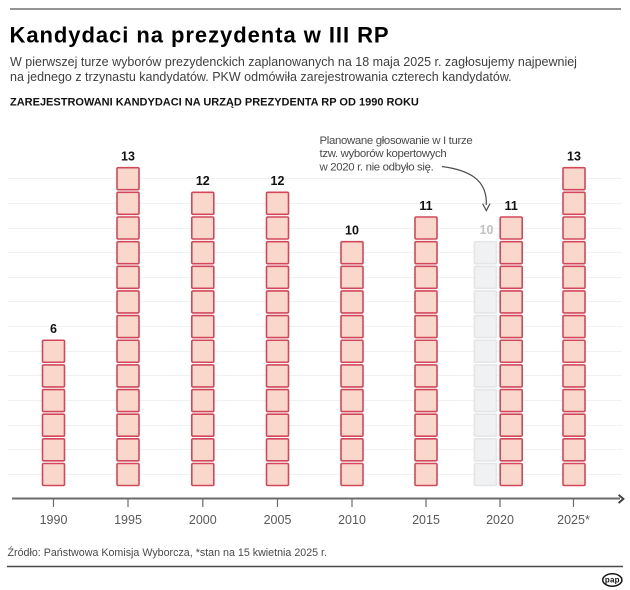 The image size is (630, 590). Describe the element at coordinates (203, 520) in the screenshot. I see `svg-text: 2000` at that location.